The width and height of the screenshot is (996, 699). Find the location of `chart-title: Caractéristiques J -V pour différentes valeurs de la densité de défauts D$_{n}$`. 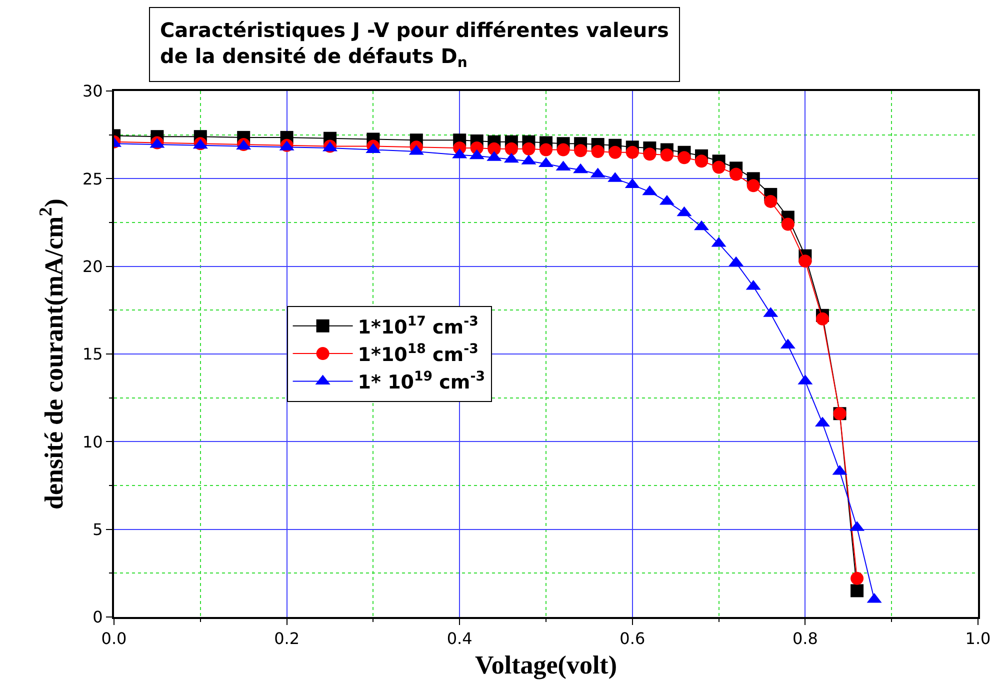

chart-title: Caractéristiques J -V pour différentes valeurs de la densité de défauts D$_{n}$ is located at coordinates (414, 45).